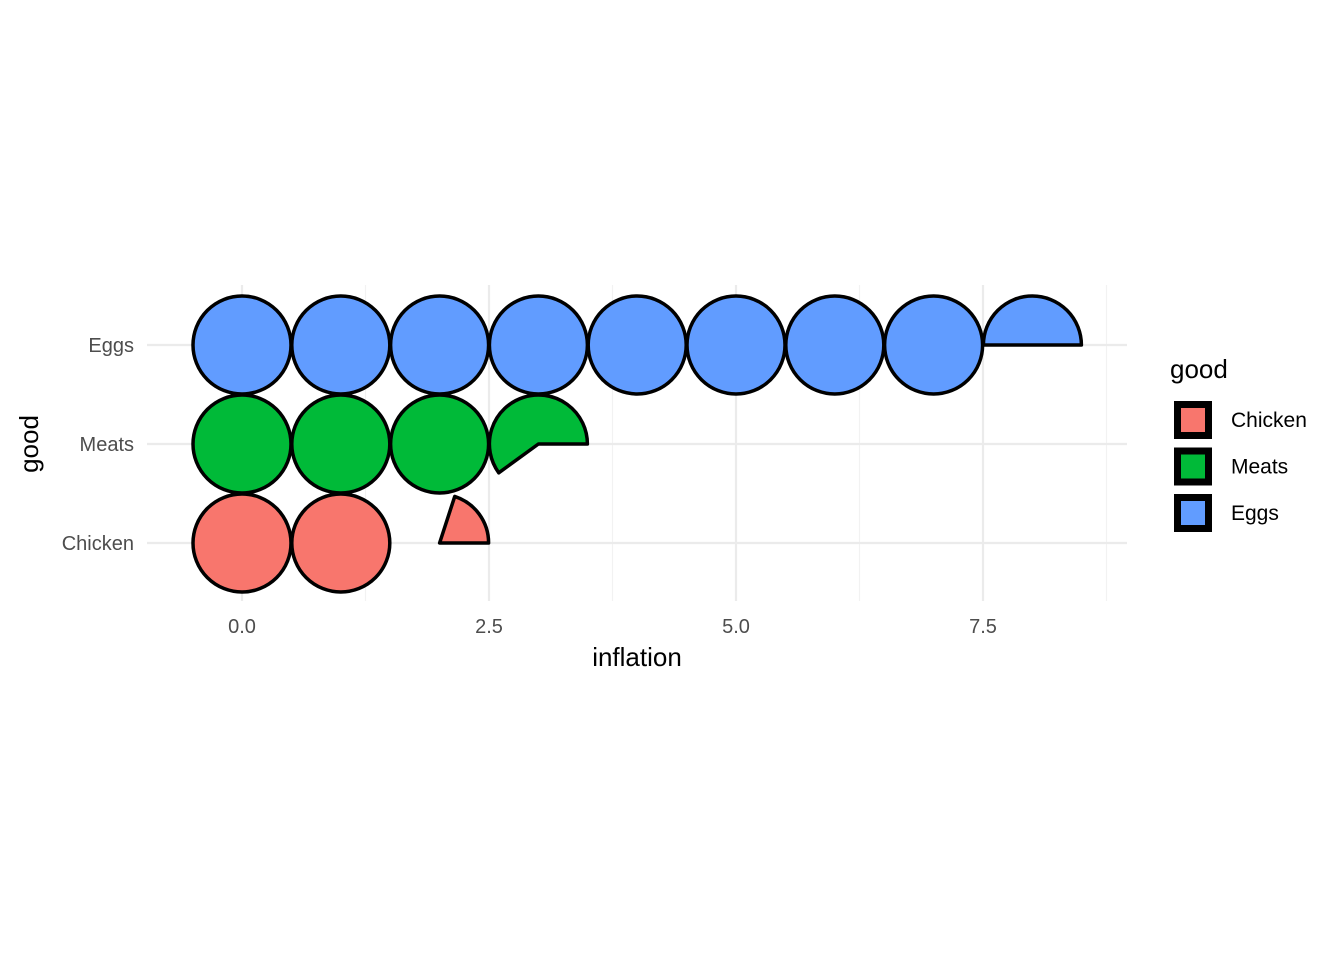 The image size is (1344, 960). Describe the element at coordinates (1259, 467) in the screenshot. I see `legend-label: Meats` at that location.